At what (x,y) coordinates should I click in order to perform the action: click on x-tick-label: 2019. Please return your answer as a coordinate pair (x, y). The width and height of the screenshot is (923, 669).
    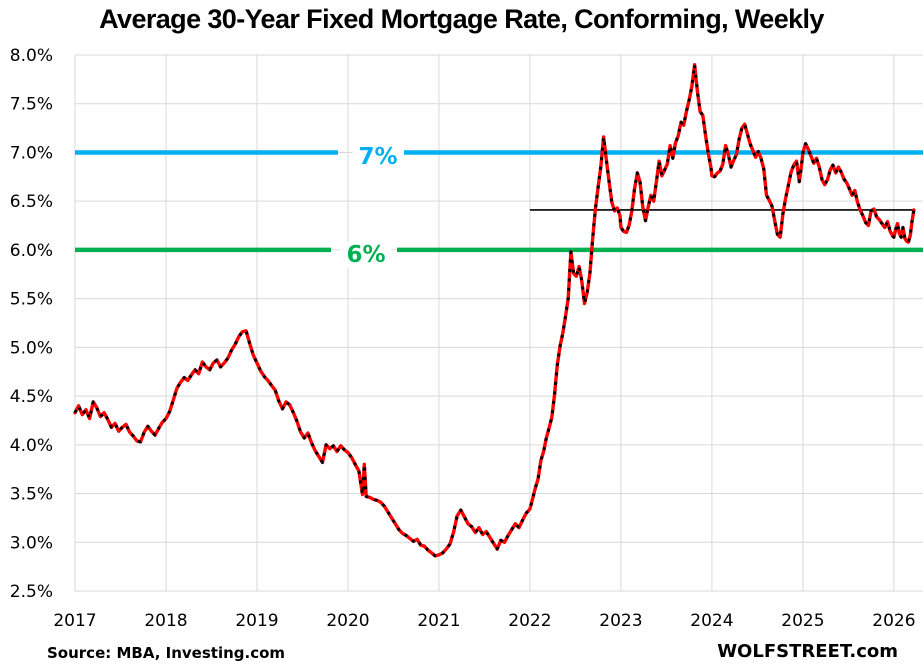
    Looking at the image, I should click on (256, 621).